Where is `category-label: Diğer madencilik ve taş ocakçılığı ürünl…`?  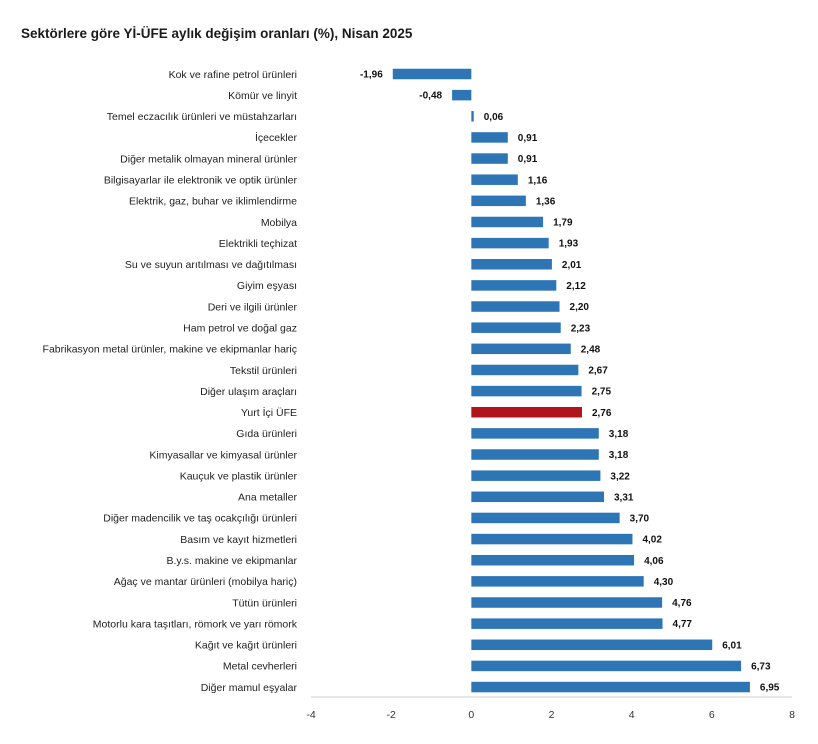
category-label: Diğer madencilik ve taş ocakçılığı ürünl… is located at coordinates (200, 519).